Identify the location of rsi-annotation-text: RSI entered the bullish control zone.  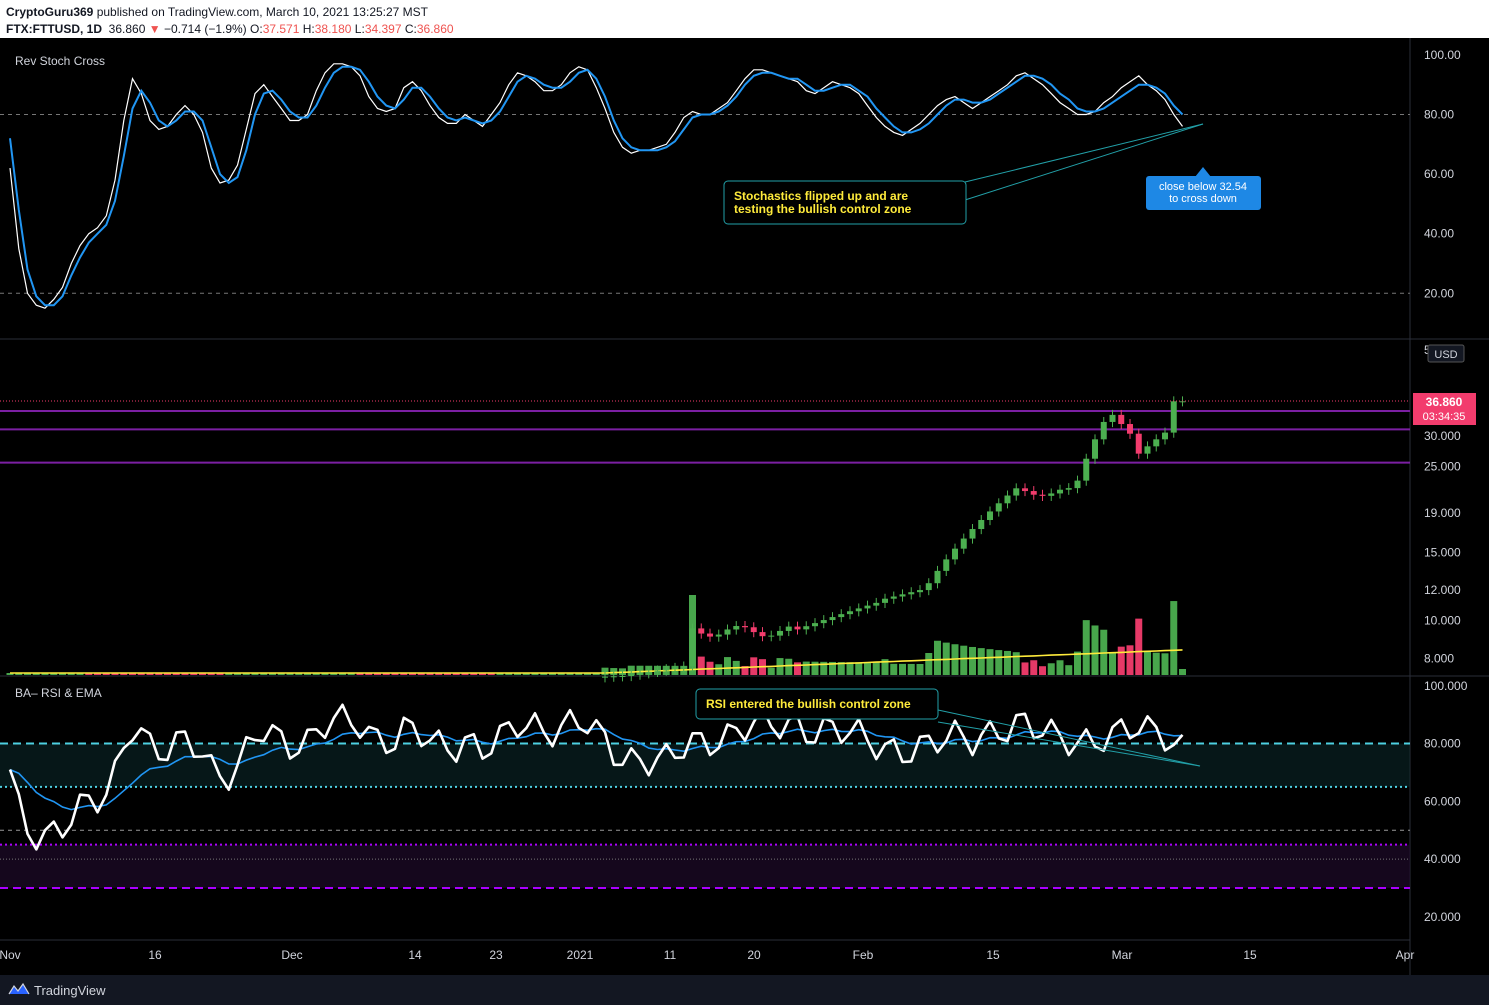
(808, 704).